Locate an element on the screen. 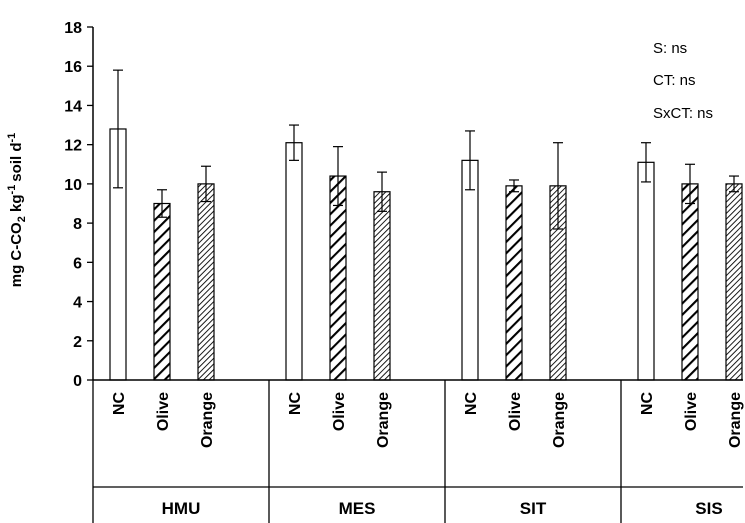  y-tick-label: 0 is located at coordinates (77, 381).